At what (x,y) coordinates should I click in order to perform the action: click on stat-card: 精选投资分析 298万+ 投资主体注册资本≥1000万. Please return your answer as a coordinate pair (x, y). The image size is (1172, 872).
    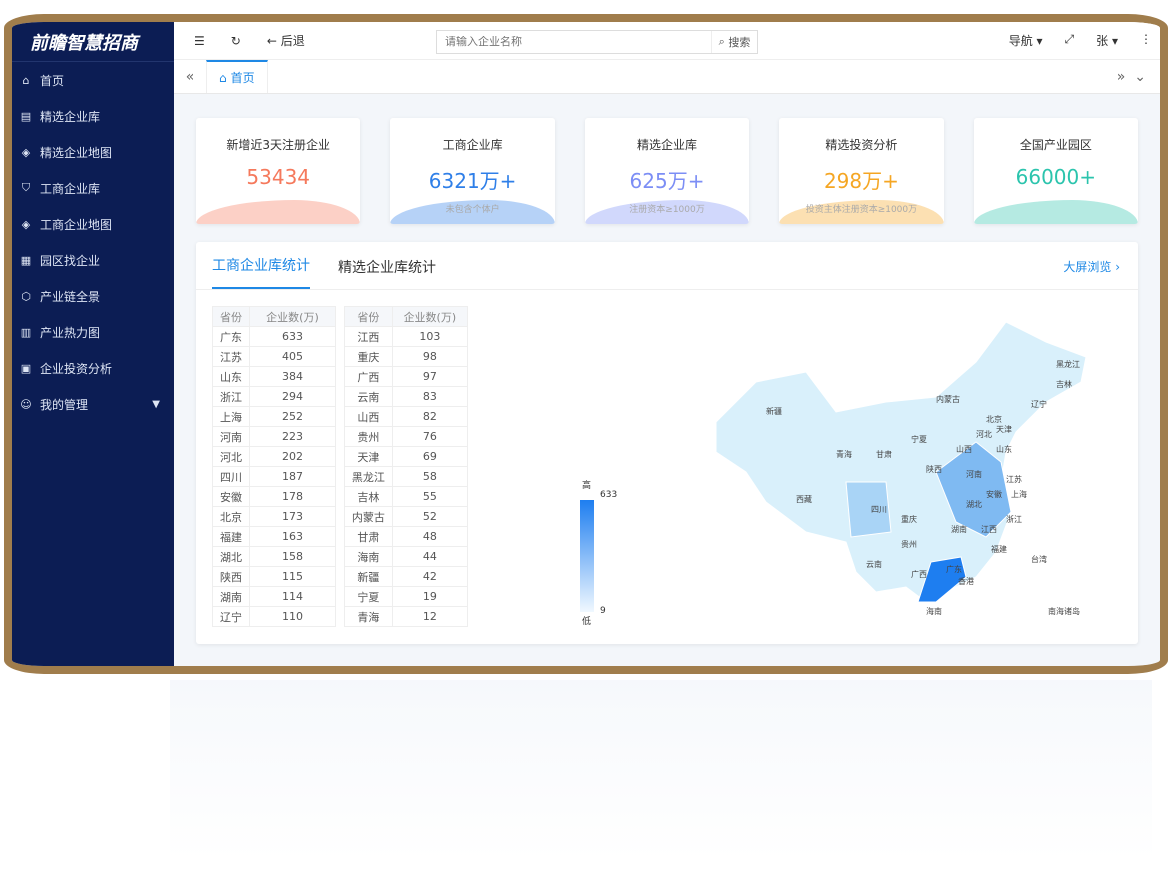
    Looking at the image, I should click on (861, 171).